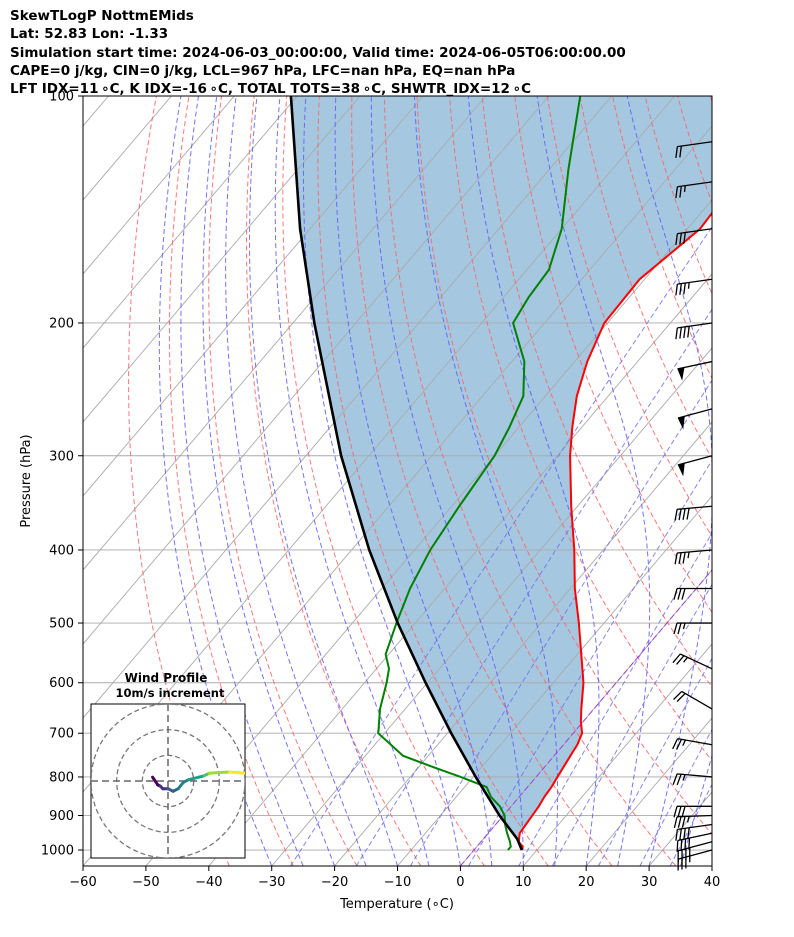 Image resolution: width=794 pixels, height=937 pixels. Describe the element at coordinates (61, 777) in the screenshot. I see `y-tick-label: 800` at that location.